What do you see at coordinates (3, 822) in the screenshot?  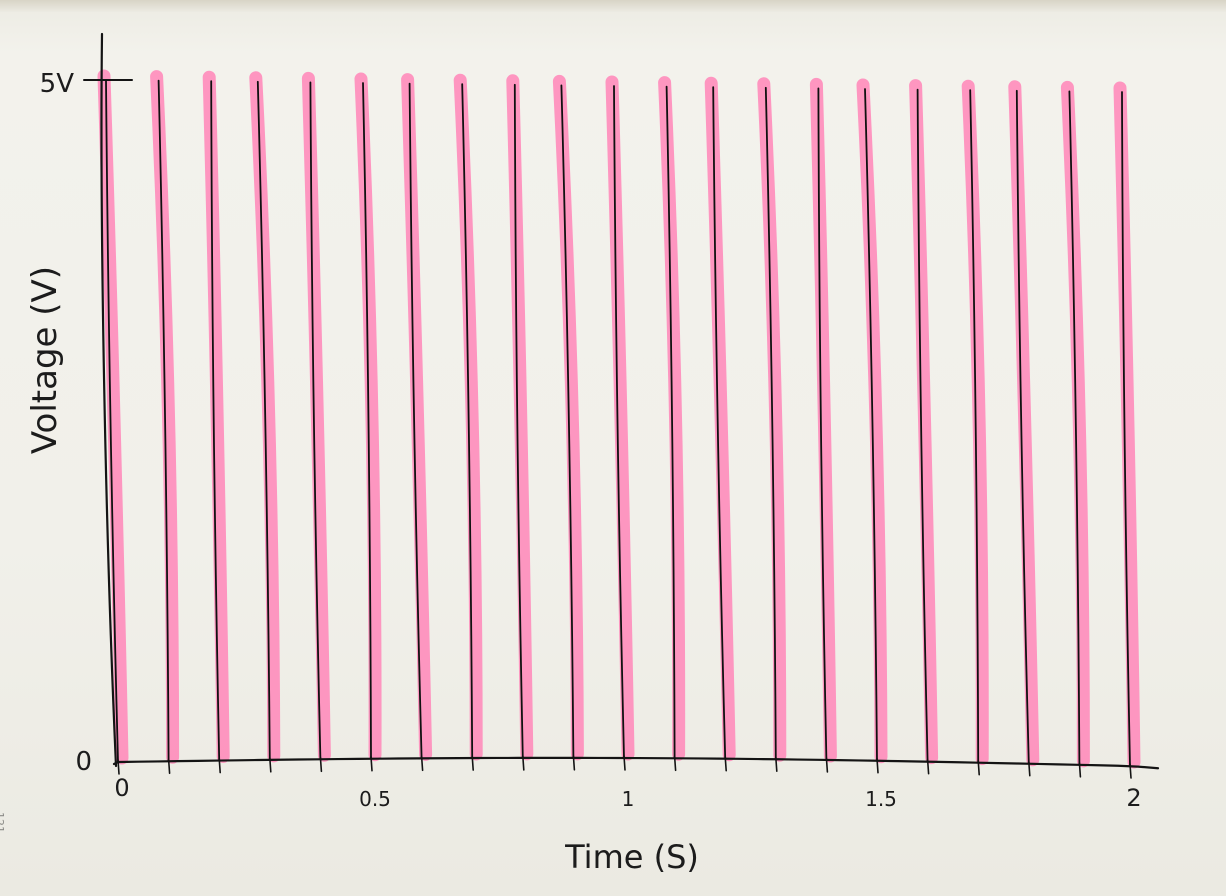 I see `page-number: 121` at bounding box center [3, 822].